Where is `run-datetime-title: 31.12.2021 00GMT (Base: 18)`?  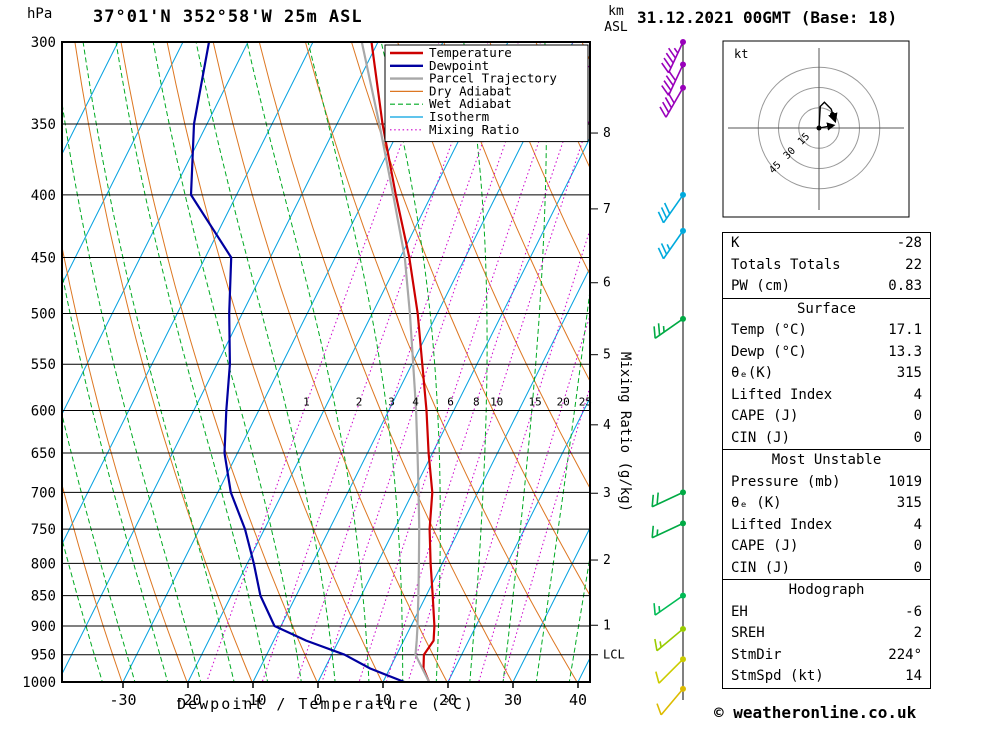
run-datetime-title: 31.12.2021 00GMT (Base: 18) is located at coordinates (767, 17).